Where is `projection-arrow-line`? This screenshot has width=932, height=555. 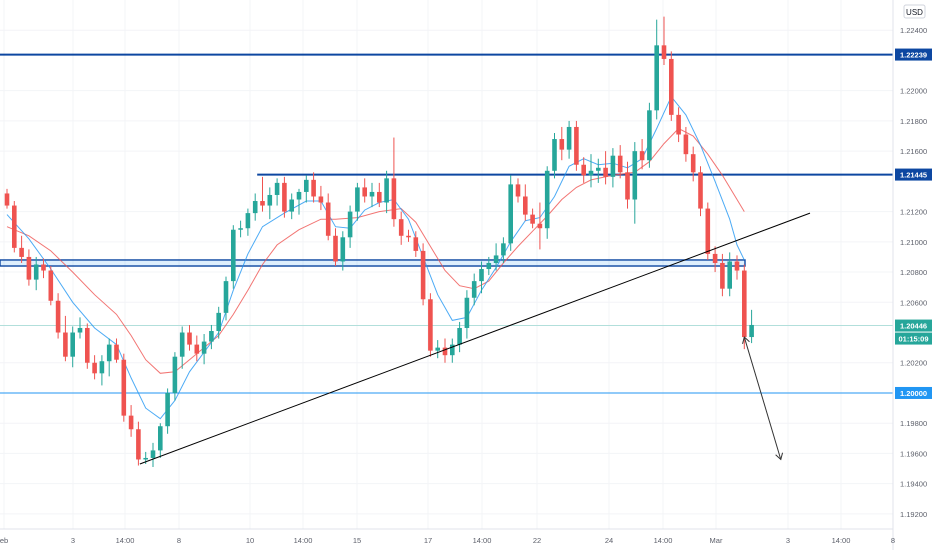
projection-arrow-line is located at coordinates (762, 398).